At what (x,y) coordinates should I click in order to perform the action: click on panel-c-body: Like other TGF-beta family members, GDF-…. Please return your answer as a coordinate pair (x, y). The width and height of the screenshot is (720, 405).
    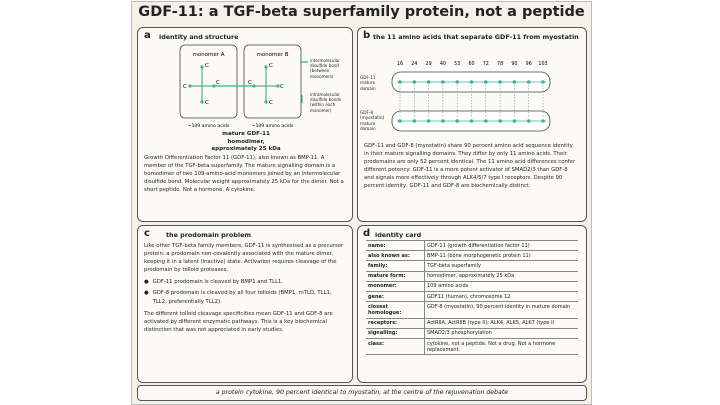
    Looking at the image, I should click on (244, 290).